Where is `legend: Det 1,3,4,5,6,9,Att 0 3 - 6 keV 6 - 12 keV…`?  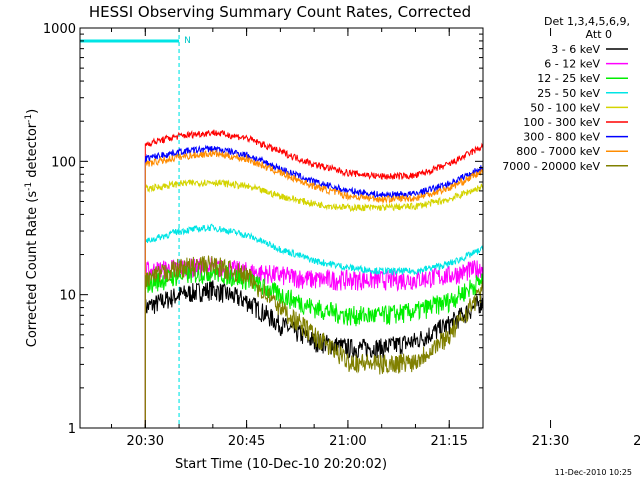
legend: Det 1,3,4,5,6,9,Att 0 3 - 6 keV 6 - 12 keV… is located at coordinates (566, 94).